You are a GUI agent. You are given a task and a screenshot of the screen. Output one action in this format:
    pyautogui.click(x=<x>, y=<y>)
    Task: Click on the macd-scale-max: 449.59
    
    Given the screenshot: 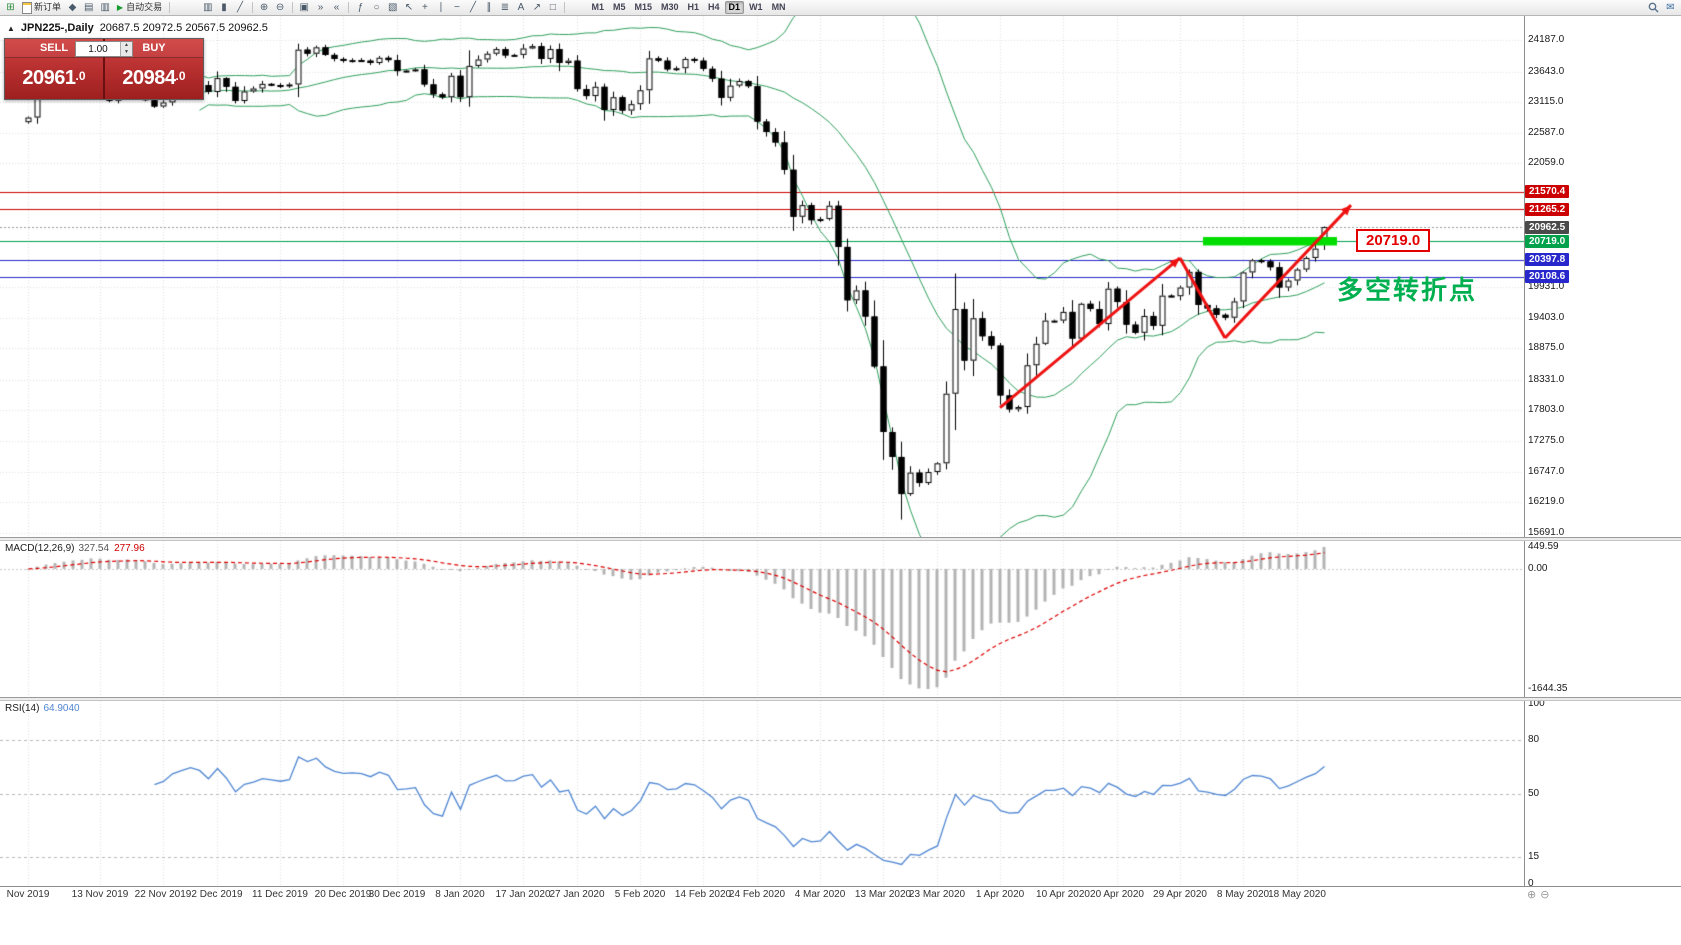 What is the action you would take?
    pyautogui.click(x=1543, y=546)
    